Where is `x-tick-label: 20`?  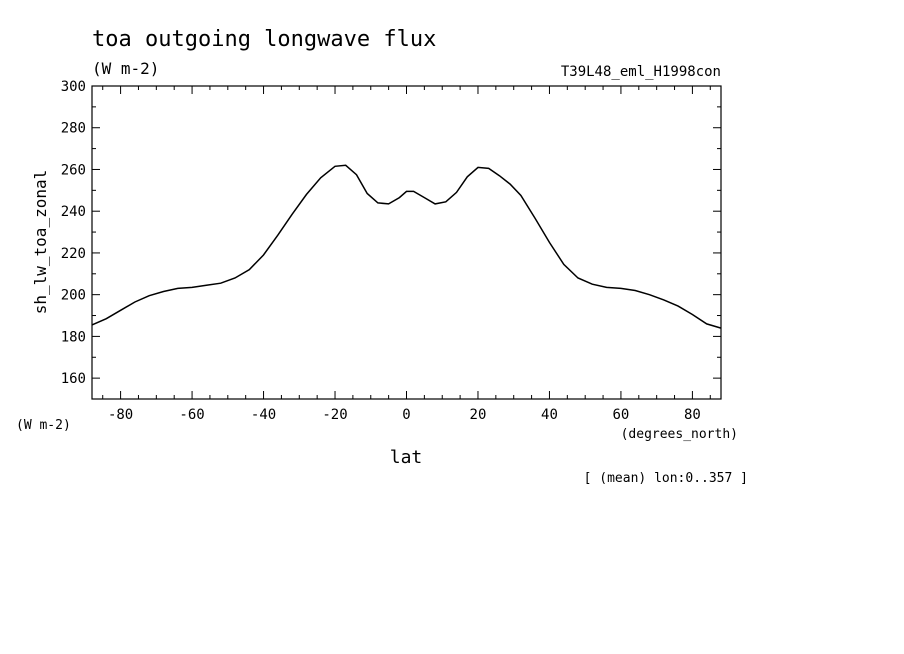
x-tick-label: 20 is located at coordinates (478, 415).